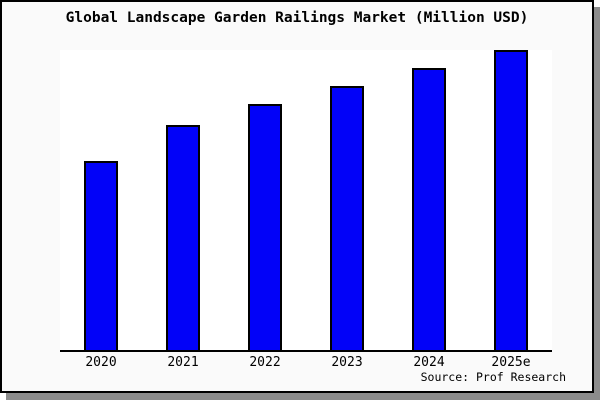 Image resolution: width=600 pixels, height=400 pixels. I want to click on bar-2022, so click(265, 227).